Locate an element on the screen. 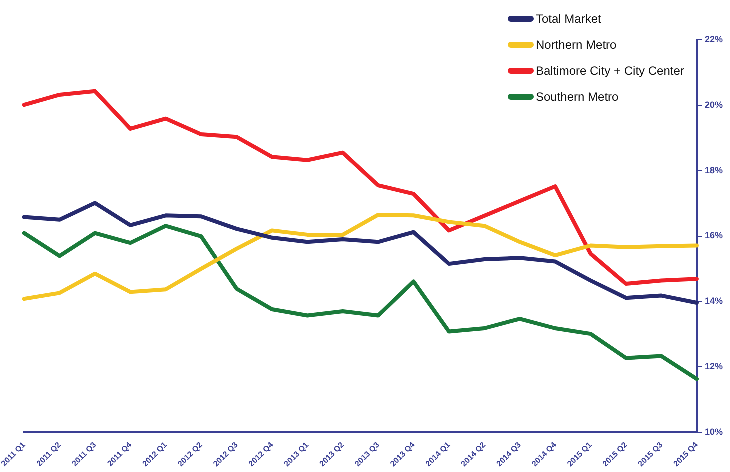 This screenshot has width=730, height=472. y-tick-label: 18% is located at coordinates (713, 170).